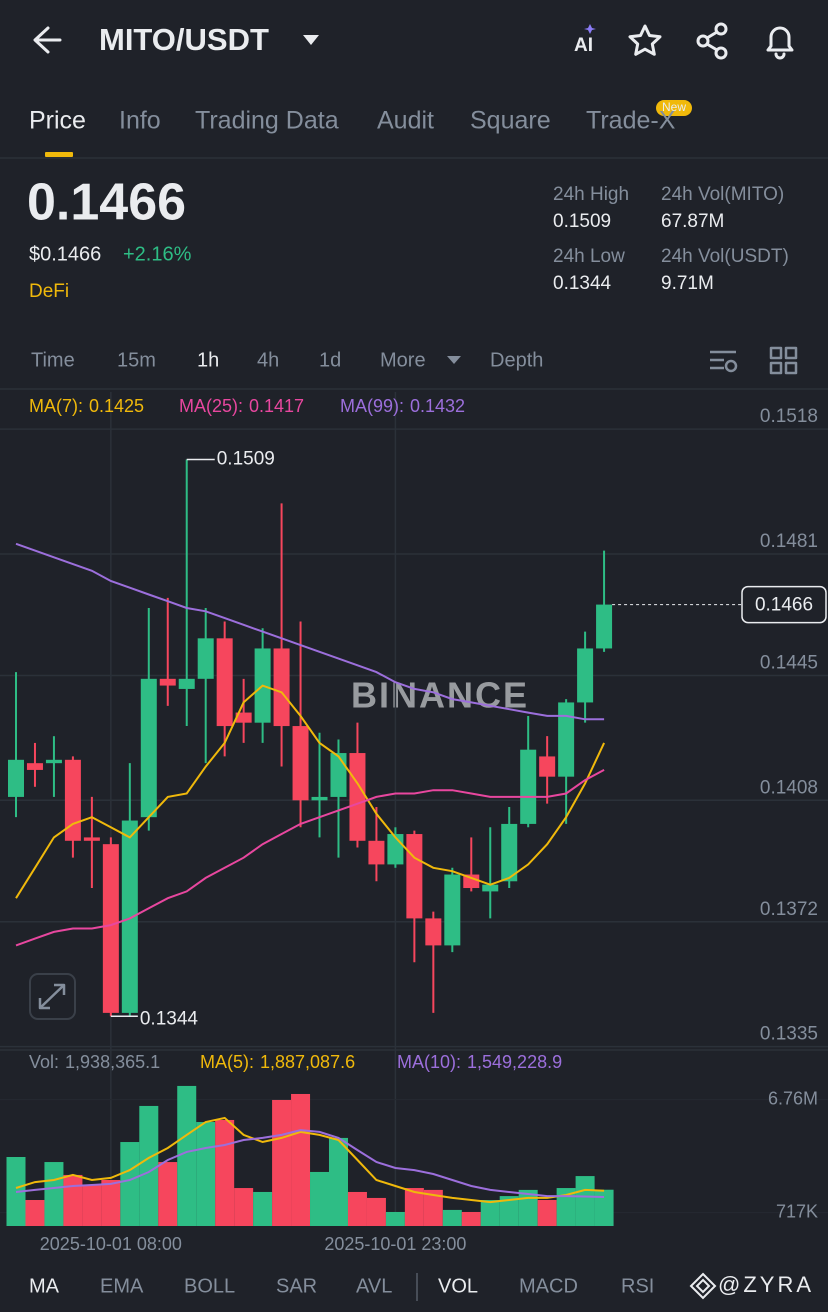 This screenshot has height=1312, width=828. Describe the element at coordinates (122, 1286) in the screenshot. I see `indicator-tab: EMA` at that location.